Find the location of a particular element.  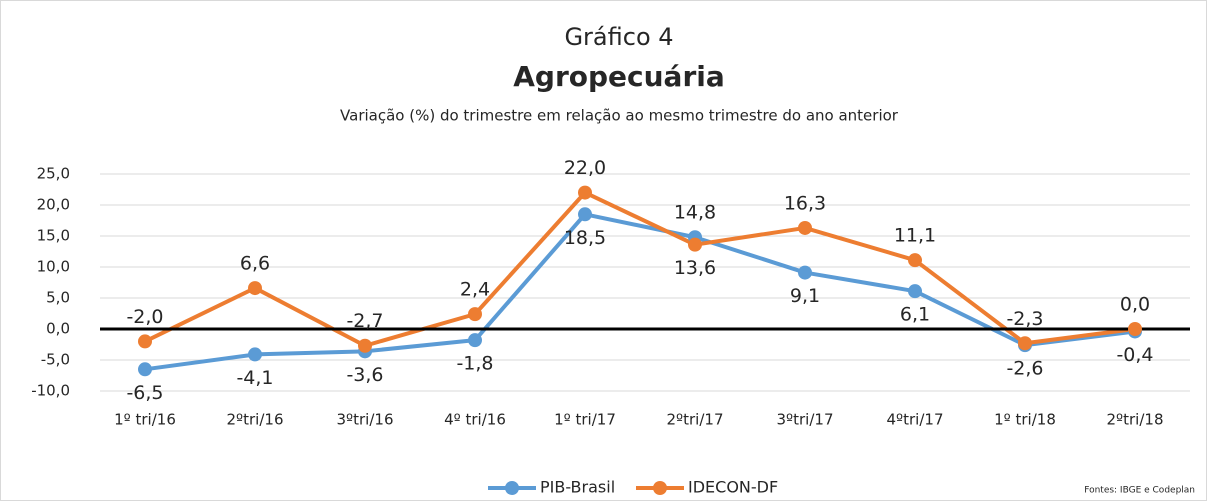

y-tick-label: -10,0 is located at coordinates (50, 391).